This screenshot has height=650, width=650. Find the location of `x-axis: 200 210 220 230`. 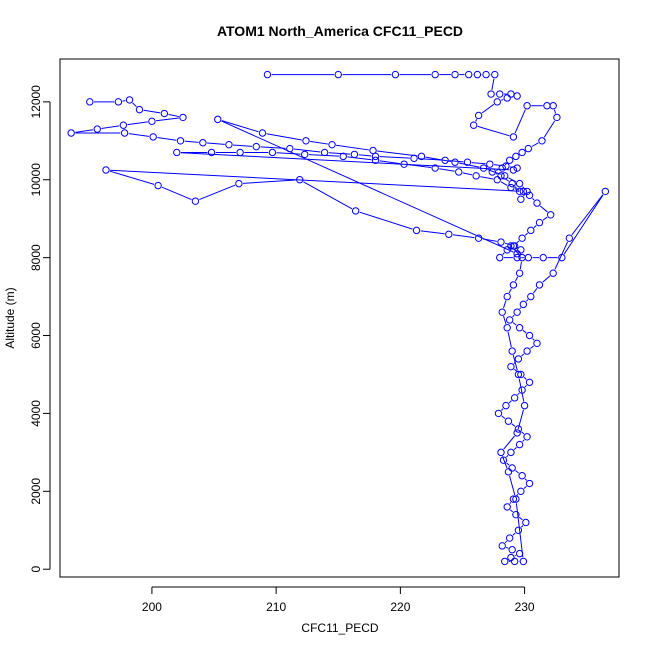

x-axis: 200 210 220 230 is located at coordinates (338, 600).